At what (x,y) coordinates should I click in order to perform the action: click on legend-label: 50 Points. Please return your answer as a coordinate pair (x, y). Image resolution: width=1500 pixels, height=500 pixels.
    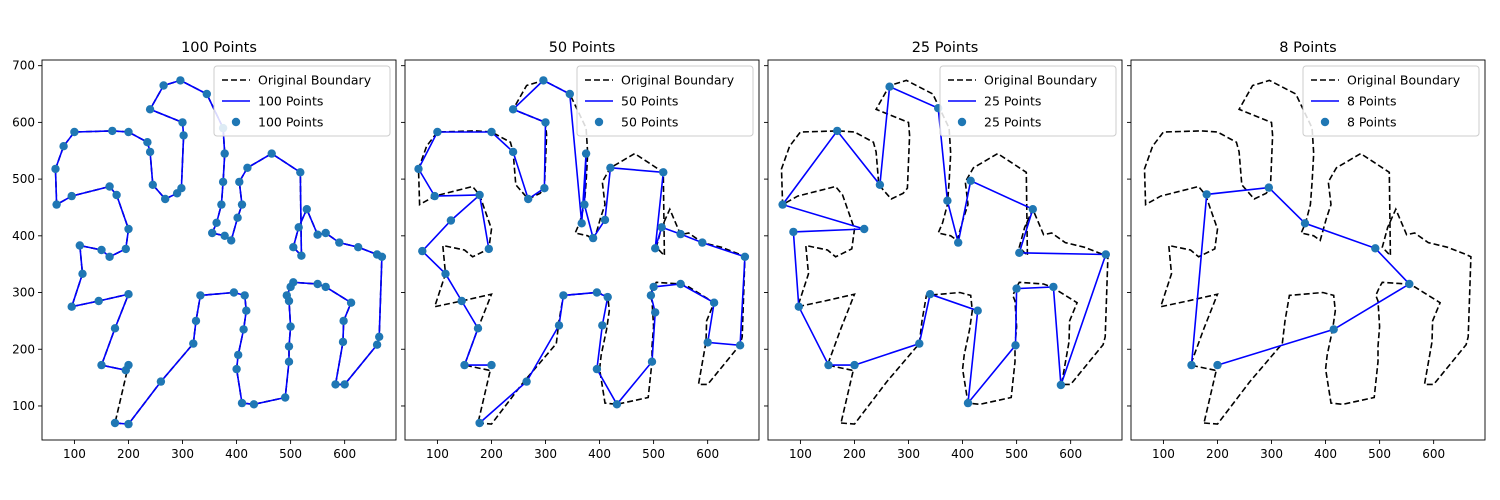
    Looking at the image, I should click on (649, 101).